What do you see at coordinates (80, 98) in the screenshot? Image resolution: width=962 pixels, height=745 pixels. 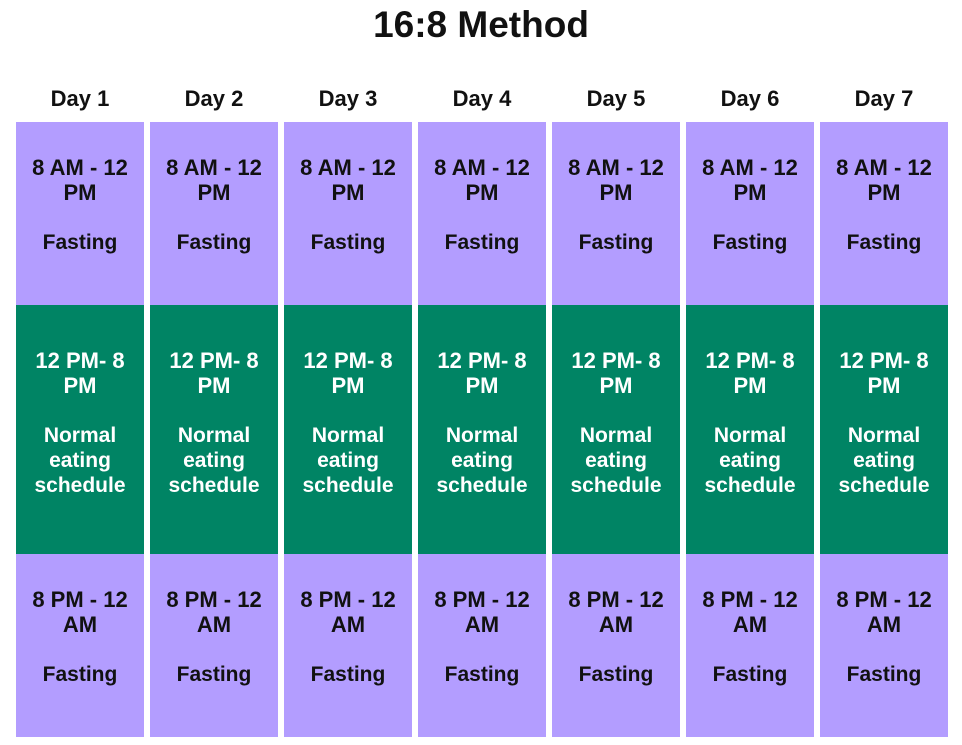 I see `day-header: Day 1` at bounding box center [80, 98].